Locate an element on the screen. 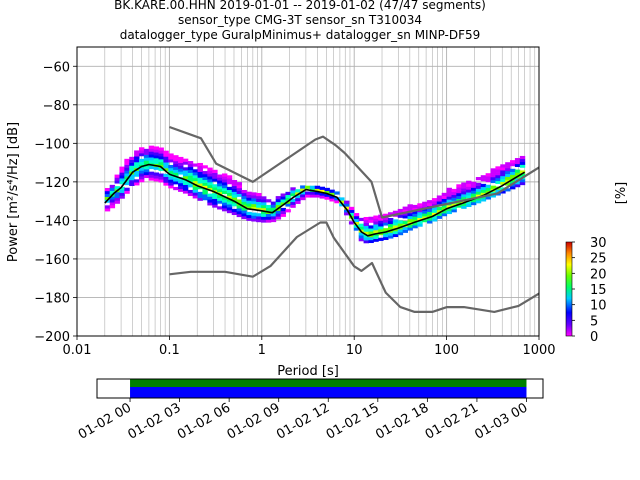  colorbar-tick-label: 20 is located at coordinates (598, 274).